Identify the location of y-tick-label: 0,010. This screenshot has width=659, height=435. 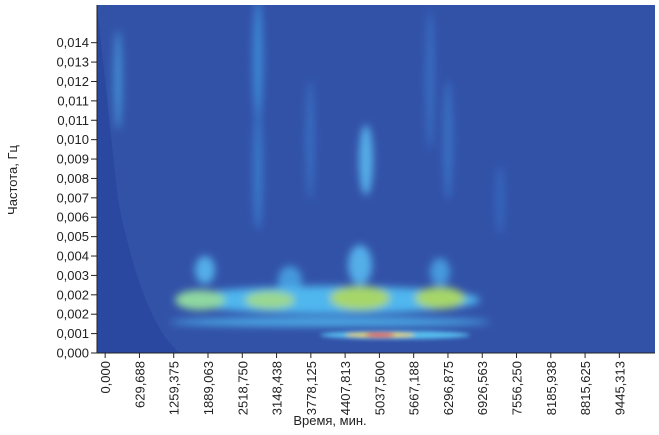
(72, 139).